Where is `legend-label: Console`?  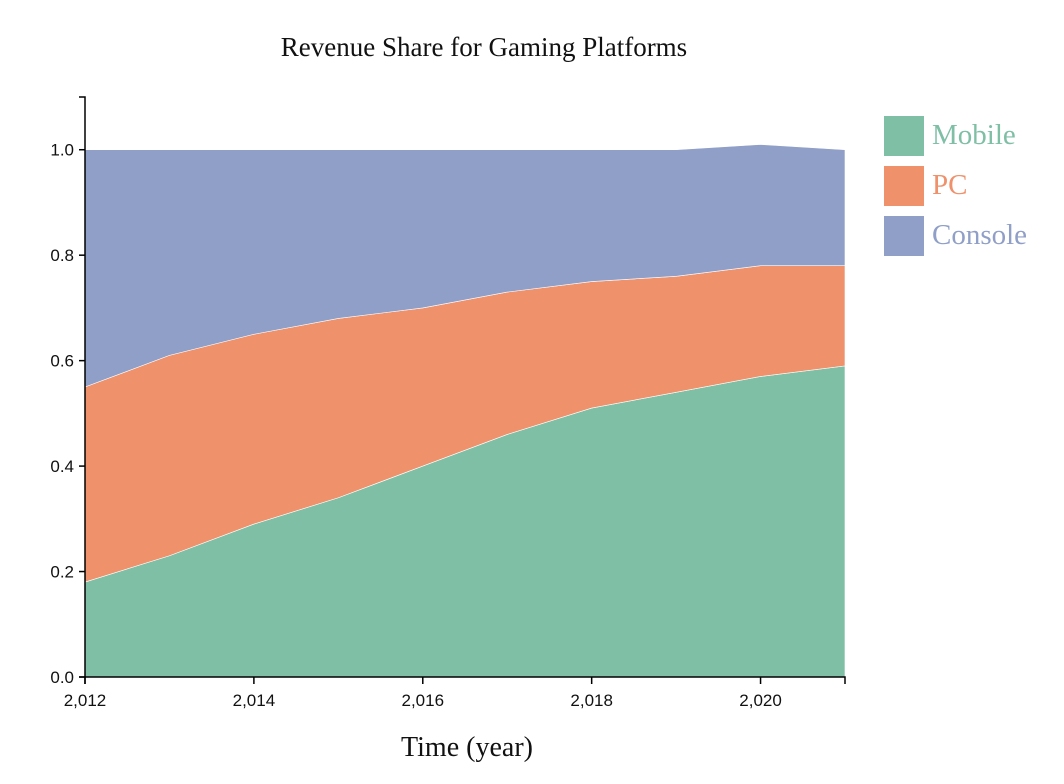 legend-label: Console is located at coordinates (979, 235).